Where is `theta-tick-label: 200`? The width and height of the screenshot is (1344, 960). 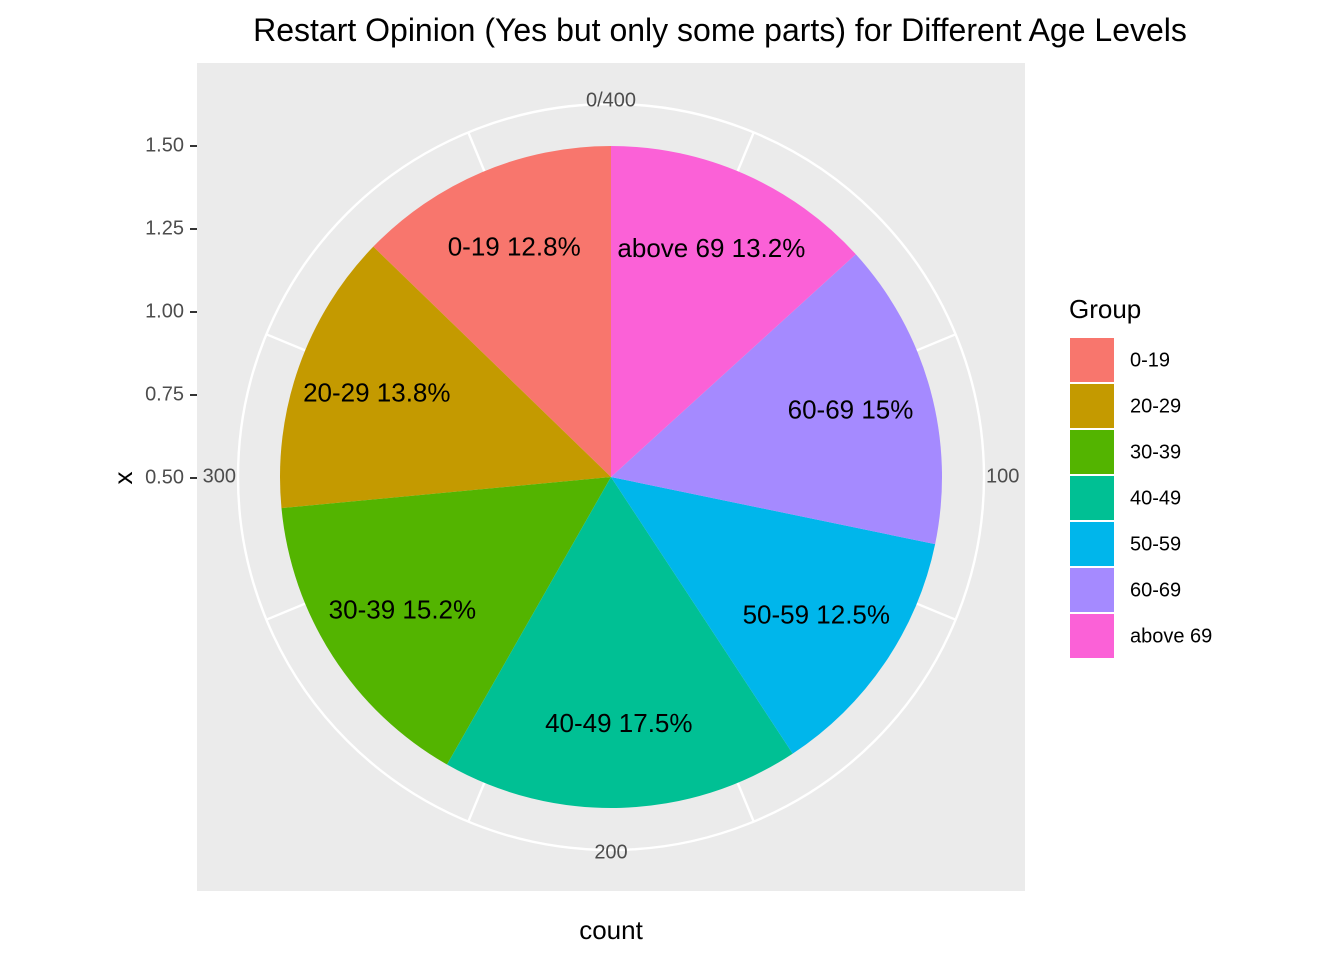 theta-tick-label: 200 is located at coordinates (610, 852).